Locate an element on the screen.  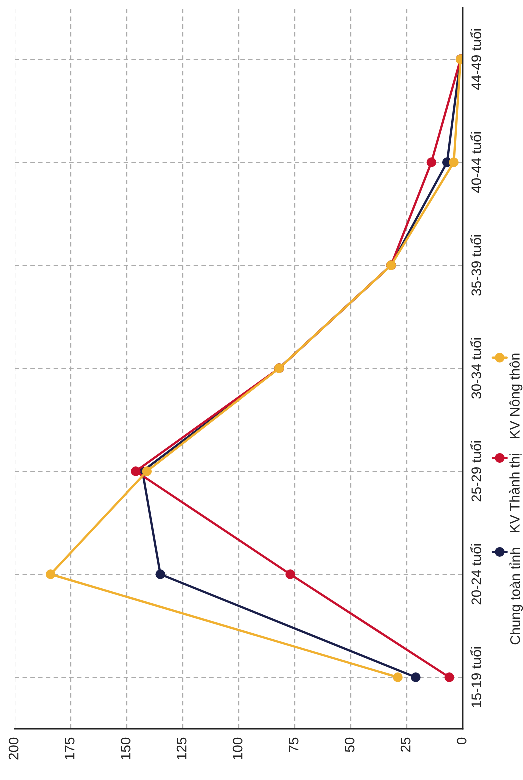
x-tick-label: 150 is located at coordinates (125, 749).